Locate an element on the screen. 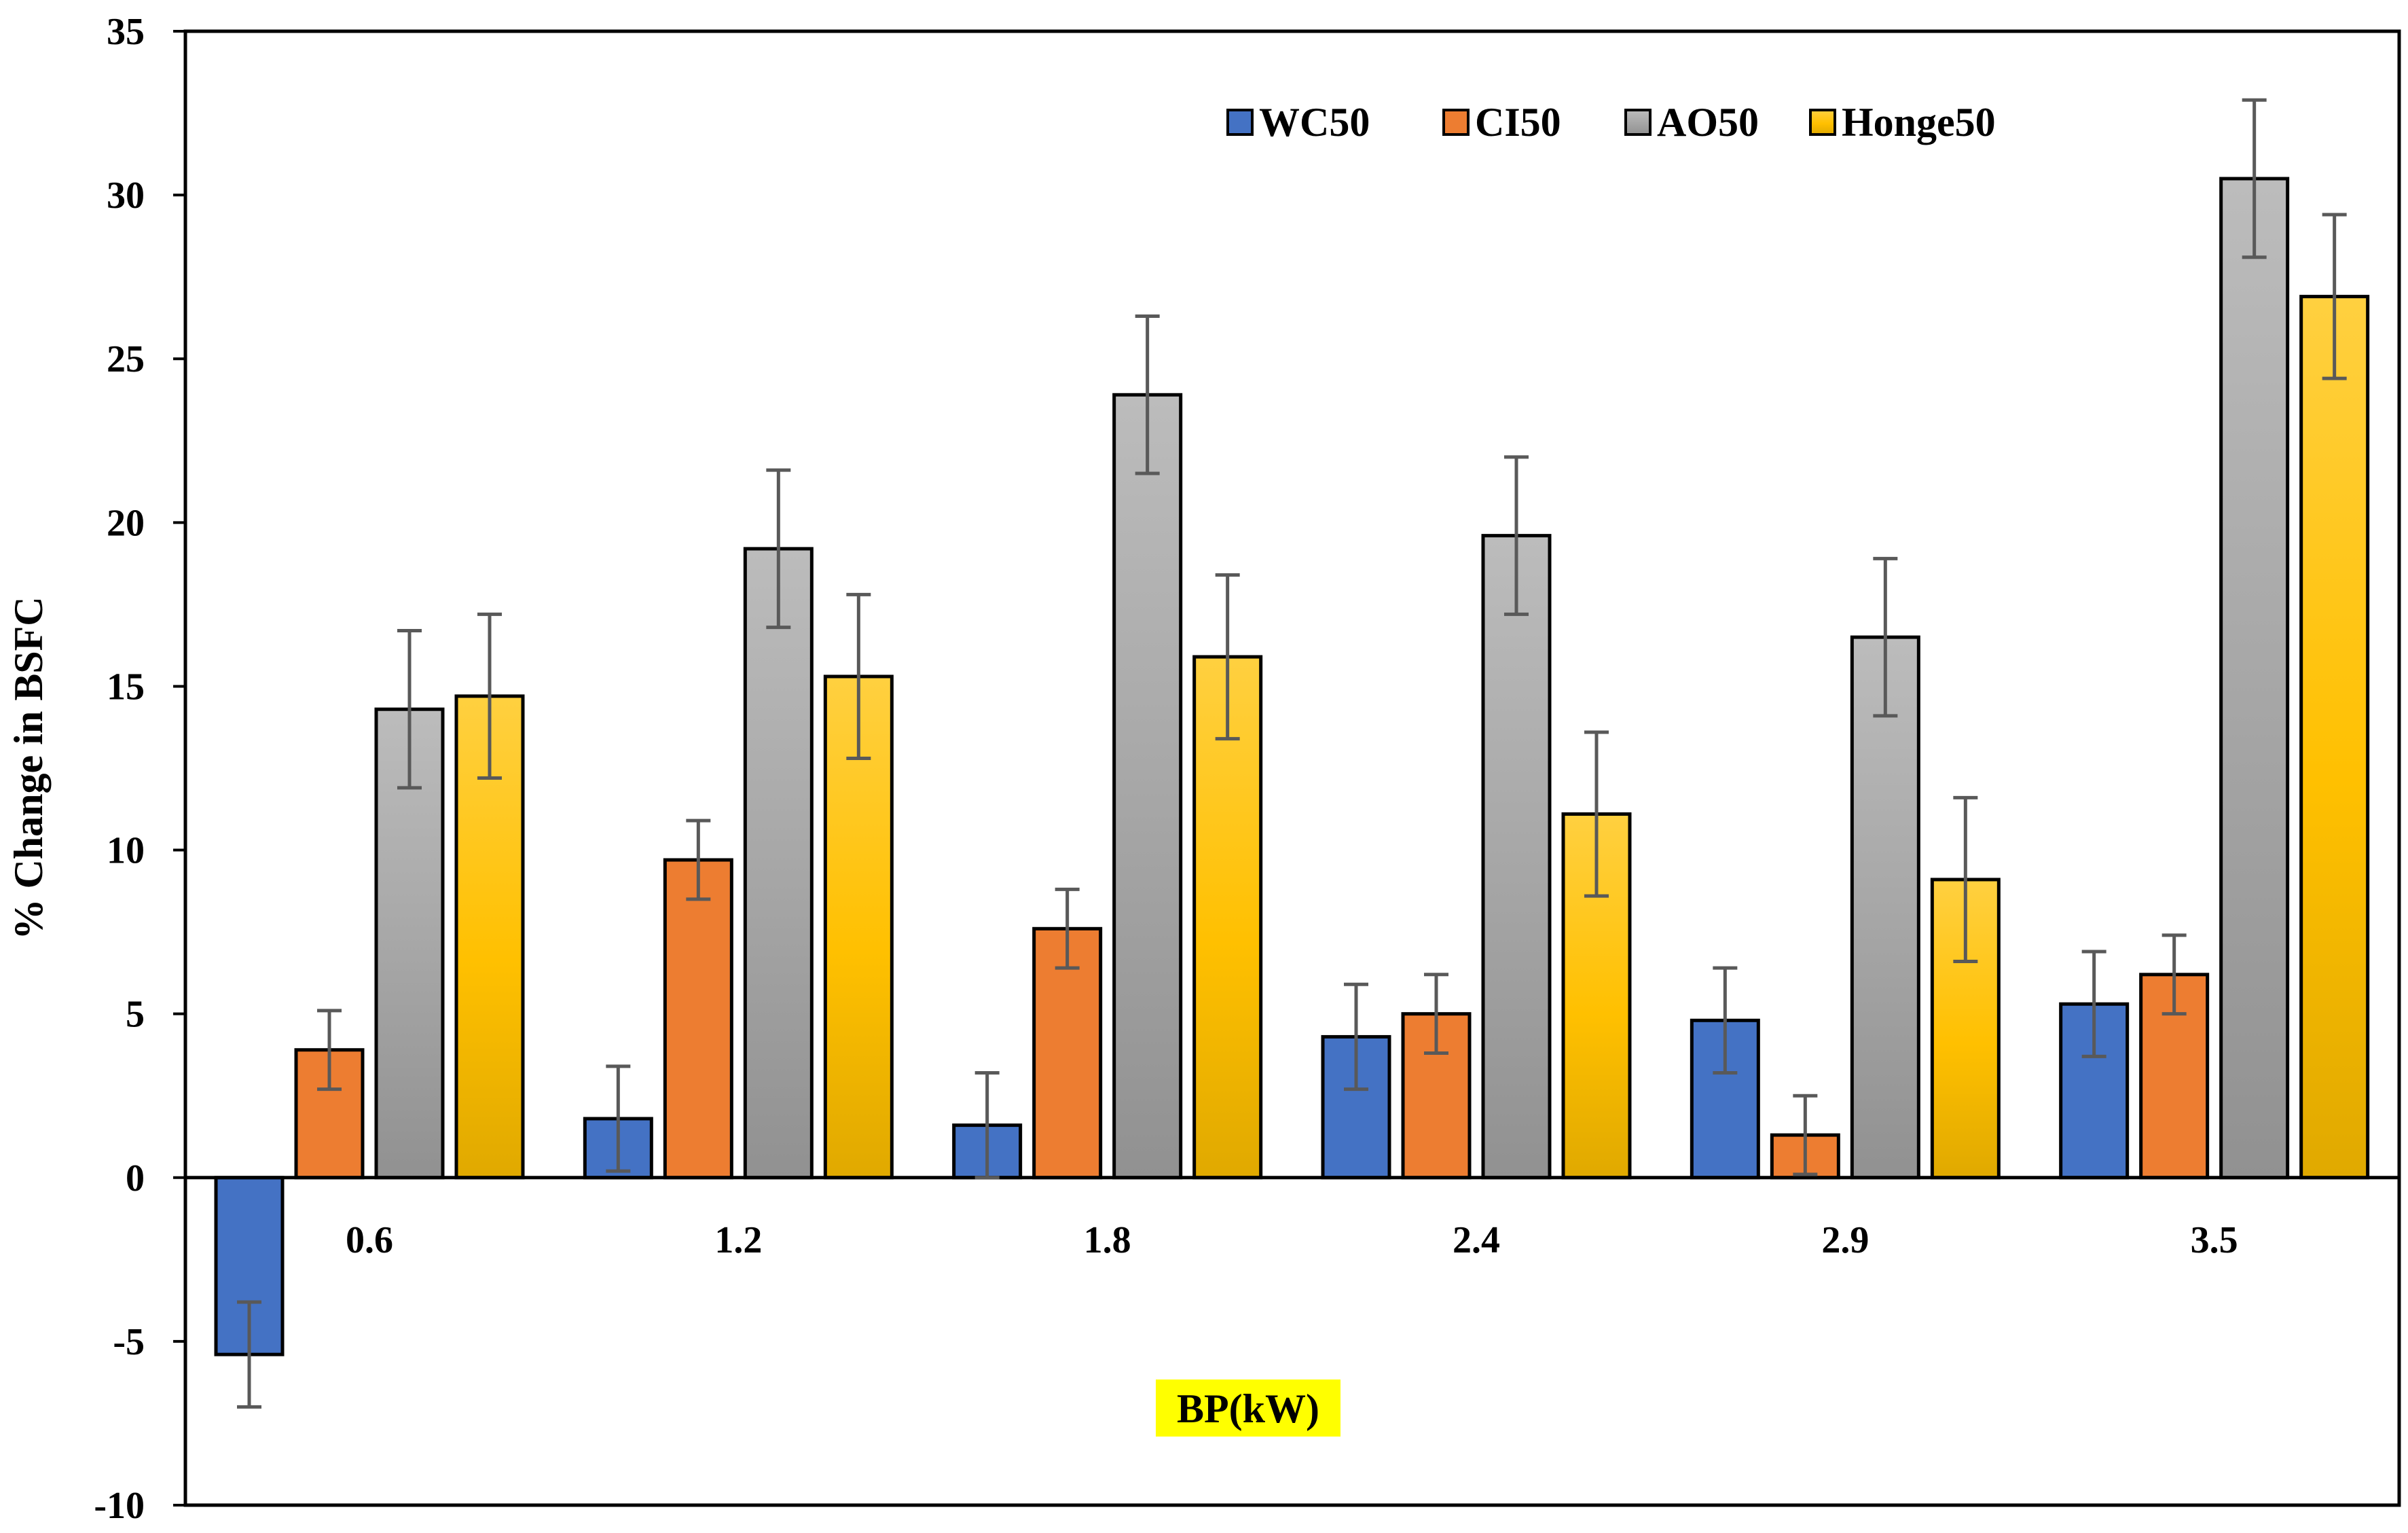 The image size is (2408, 1533). x-category-label-2-9: 2.9 is located at coordinates (1845, 1240).